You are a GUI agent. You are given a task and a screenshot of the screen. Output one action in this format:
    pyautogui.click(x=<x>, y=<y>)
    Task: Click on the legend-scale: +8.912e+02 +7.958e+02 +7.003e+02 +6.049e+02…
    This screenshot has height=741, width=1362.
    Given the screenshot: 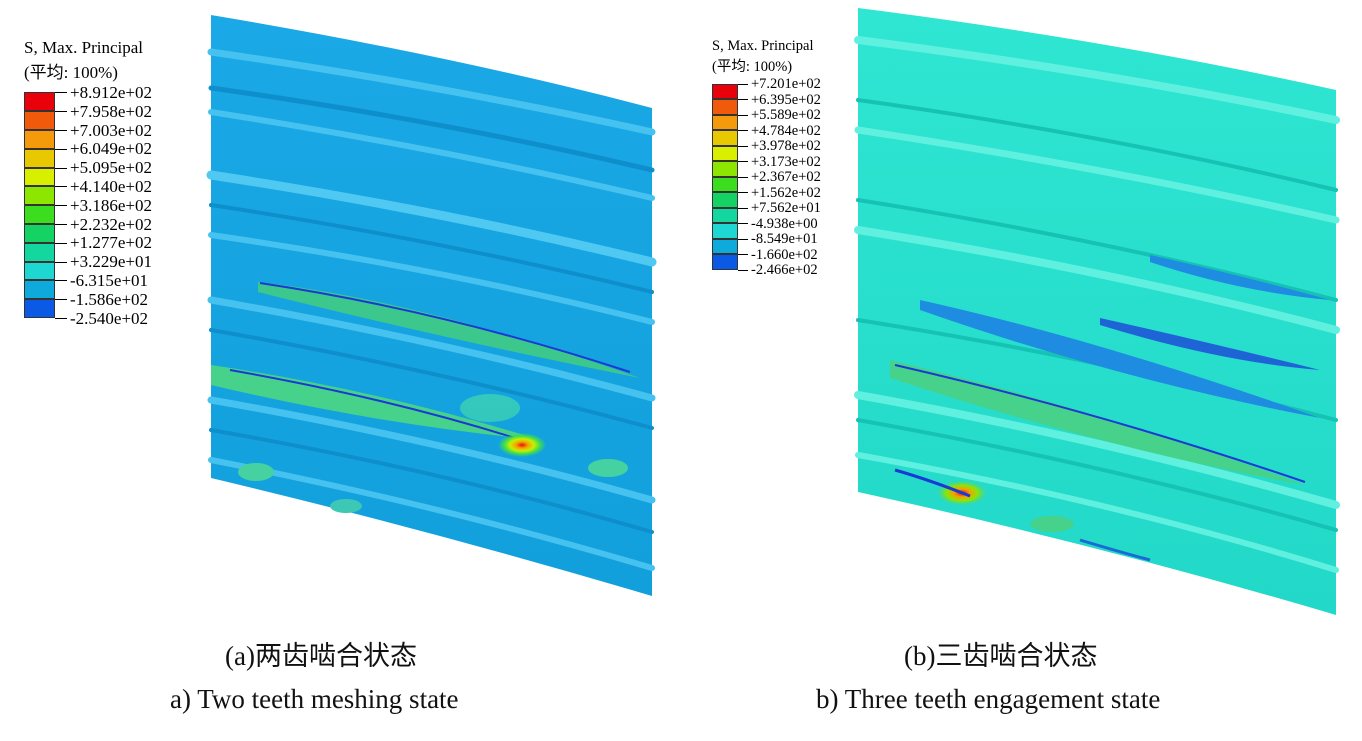 What is the action you would take?
    pyautogui.click(x=88, y=206)
    